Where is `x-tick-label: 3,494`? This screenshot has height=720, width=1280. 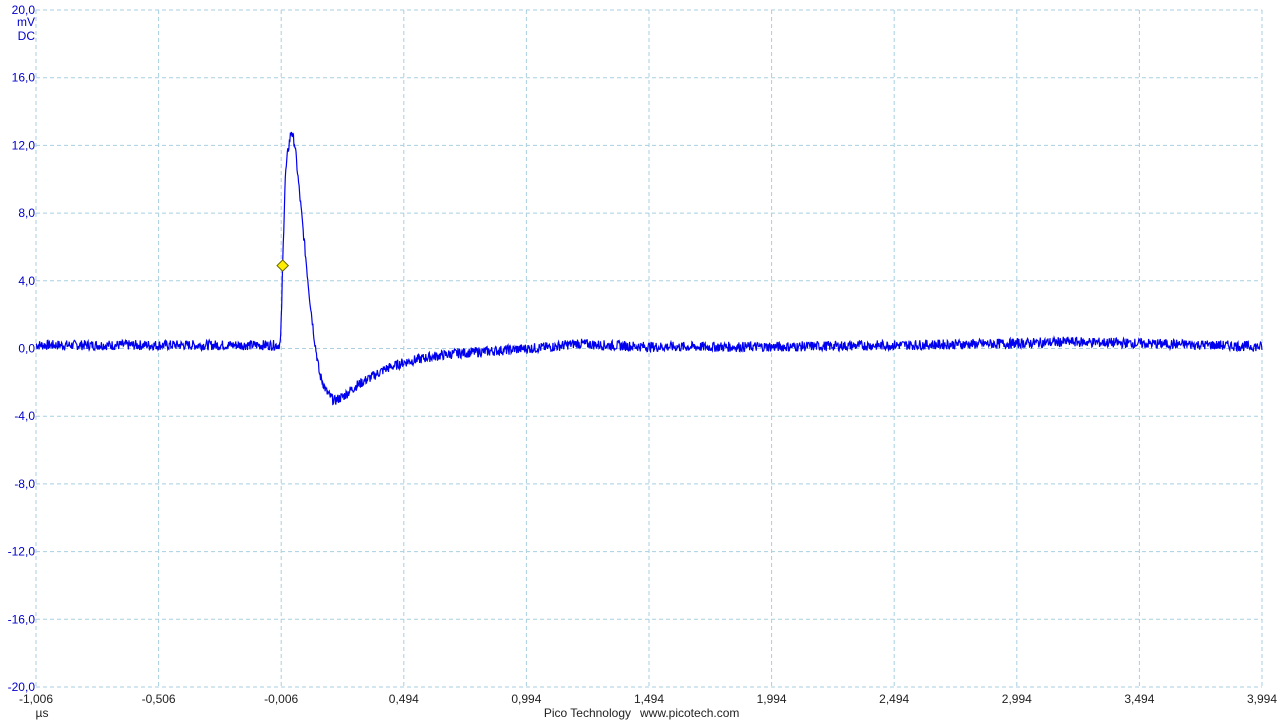 x-tick-label: 3,494 is located at coordinates (1139, 699).